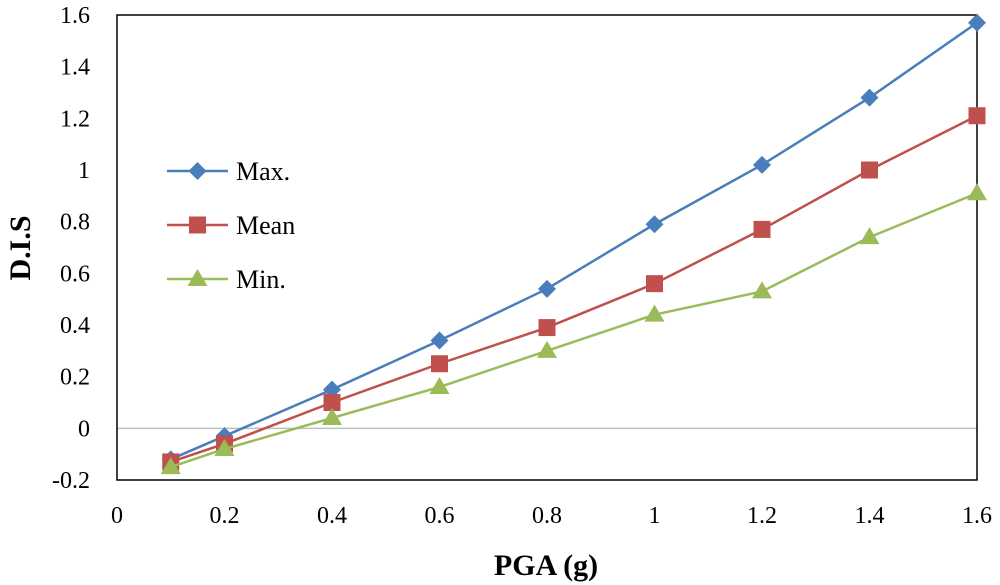 The width and height of the screenshot is (1000, 585). What do you see at coordinates (265, 225) in the screenshot?
I see `legend-label: Mean` at bounding box center [265, 225].